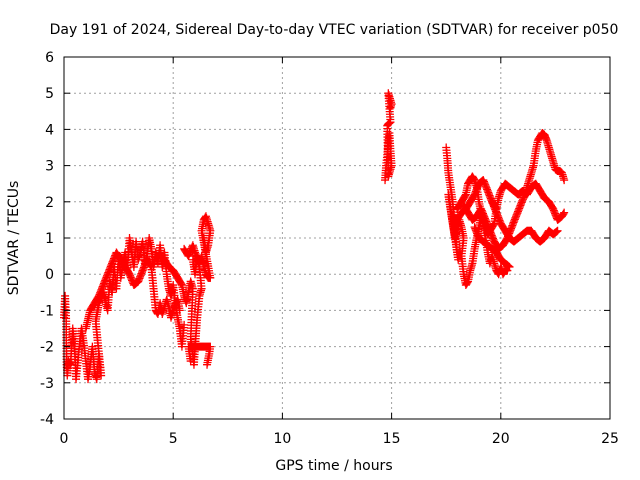  Describe the element at coordinates (49, 275) in the screenshot. I see `y-tick-label: 0` at that location.